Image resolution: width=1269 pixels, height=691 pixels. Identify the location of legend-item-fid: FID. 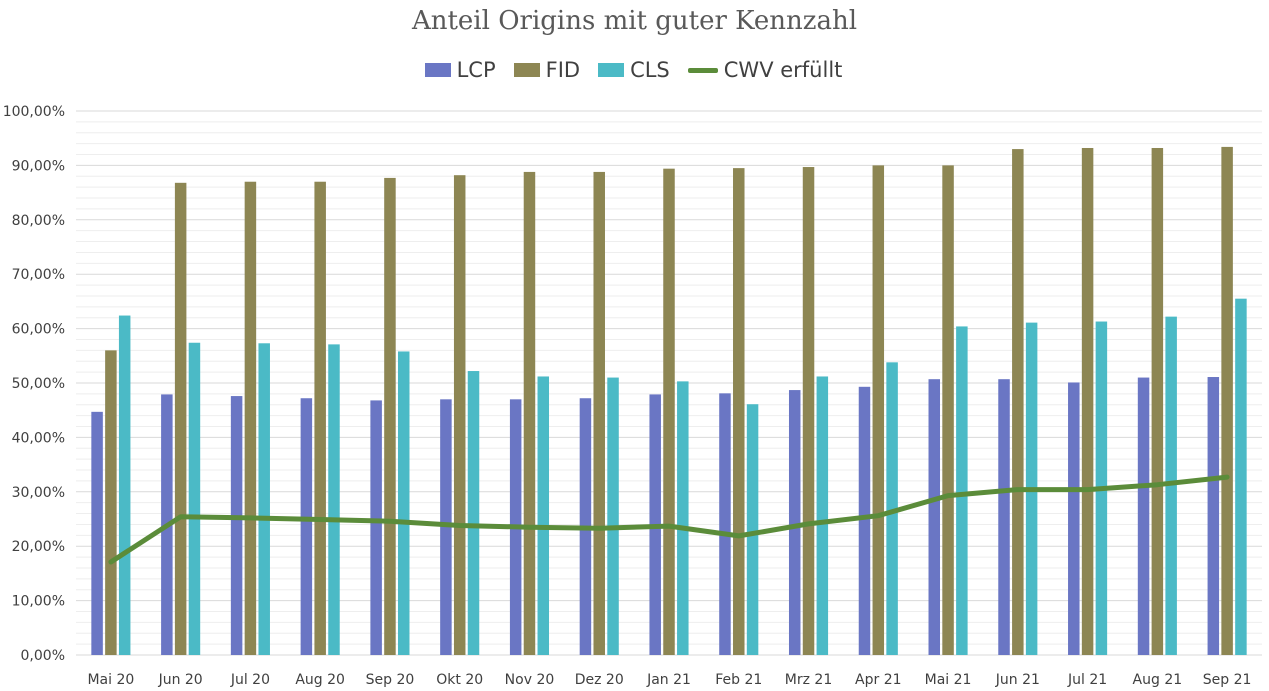
(547, 70).